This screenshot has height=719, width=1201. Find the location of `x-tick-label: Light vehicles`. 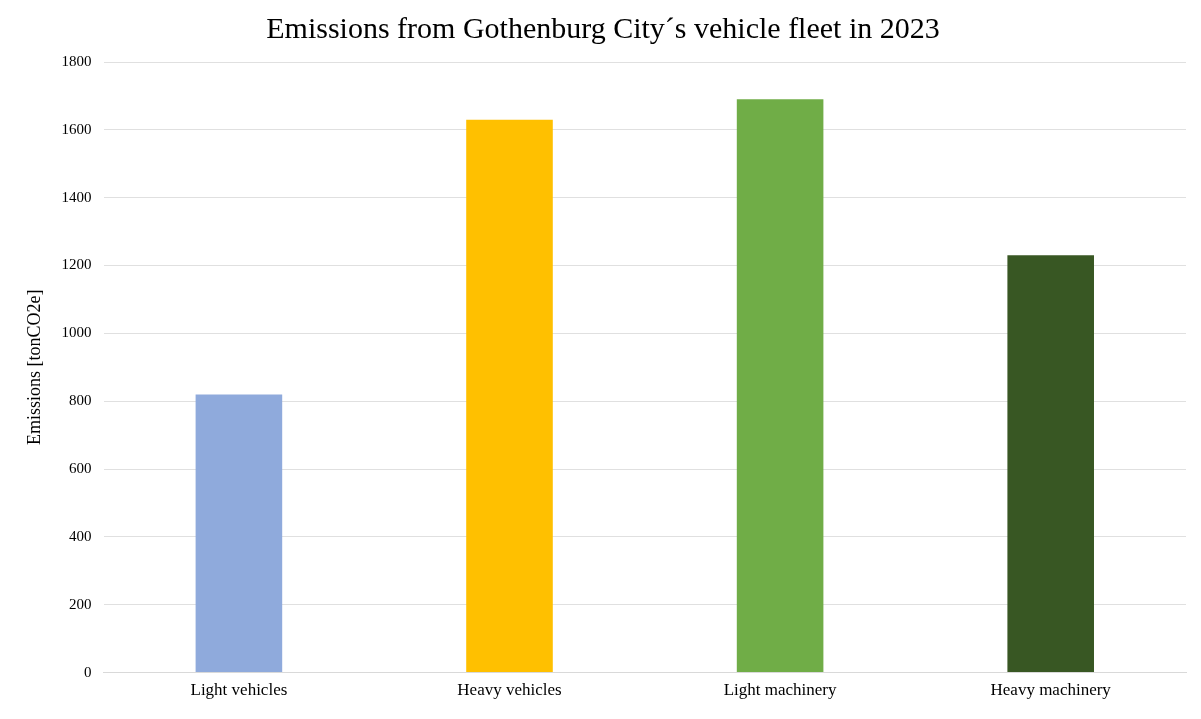

x-tick-label: Light vehicles is located at coordinates (239, 690).